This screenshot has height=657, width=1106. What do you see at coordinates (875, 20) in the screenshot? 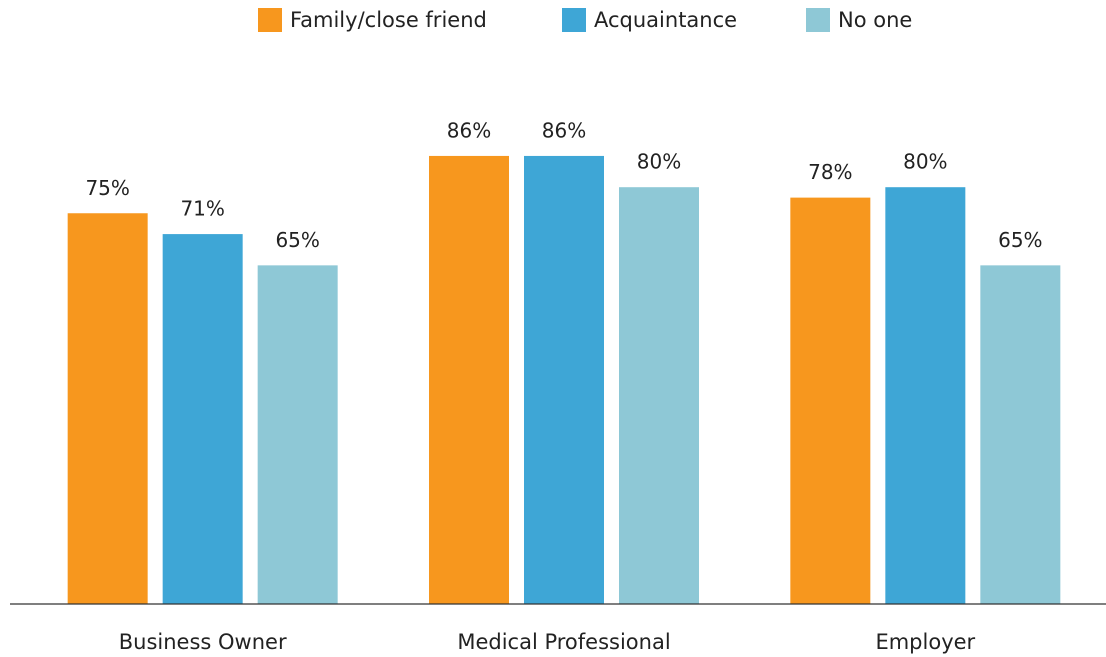
I see `legend-label: No one` at bounding box center [875, 20].